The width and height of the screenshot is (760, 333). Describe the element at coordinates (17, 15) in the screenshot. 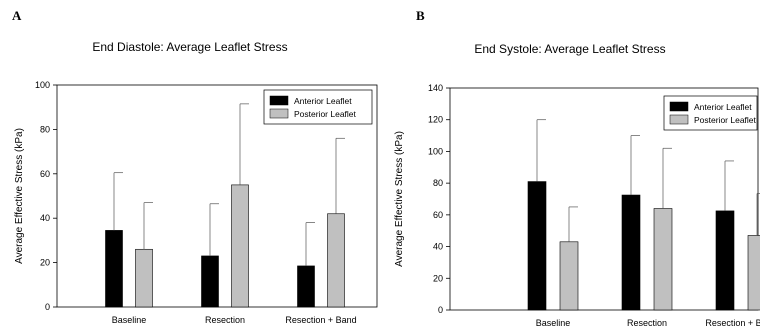

I see `panel-label: A` at that location.